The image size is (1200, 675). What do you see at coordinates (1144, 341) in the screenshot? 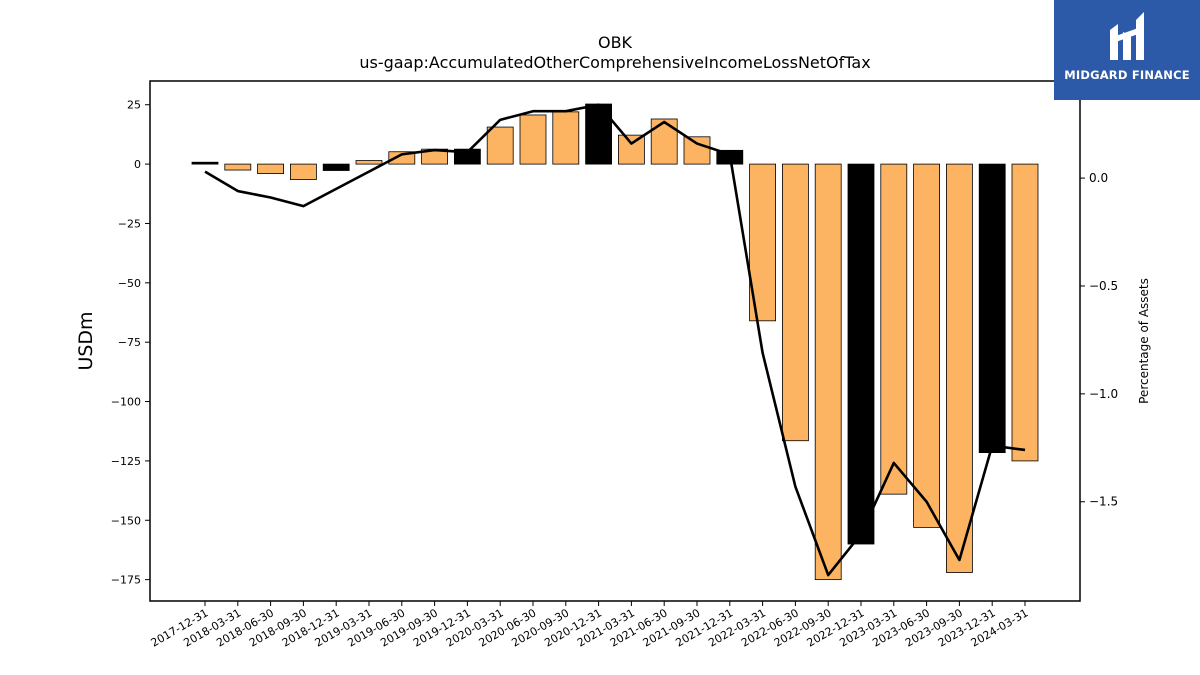
I see `y2-axis-label: Percentage of Assets` at bounding box center [1144, 341].